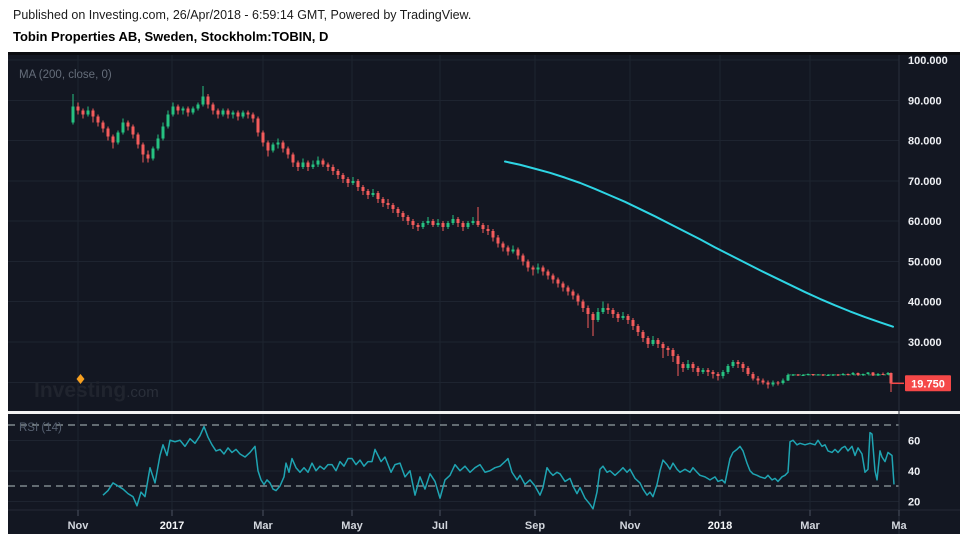 The height and width of the screenshot is (540, 960). Describe the element at coordinates (925, 142) in the screenshot. I see `svg-text: 80.000` at that location.